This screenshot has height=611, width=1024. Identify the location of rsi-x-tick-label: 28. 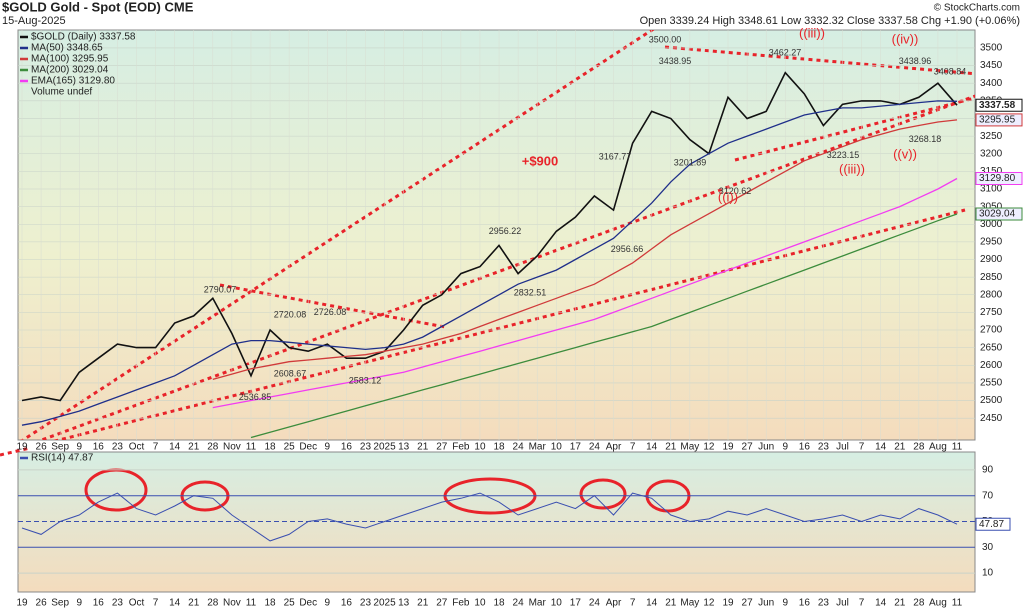
(919, 603).